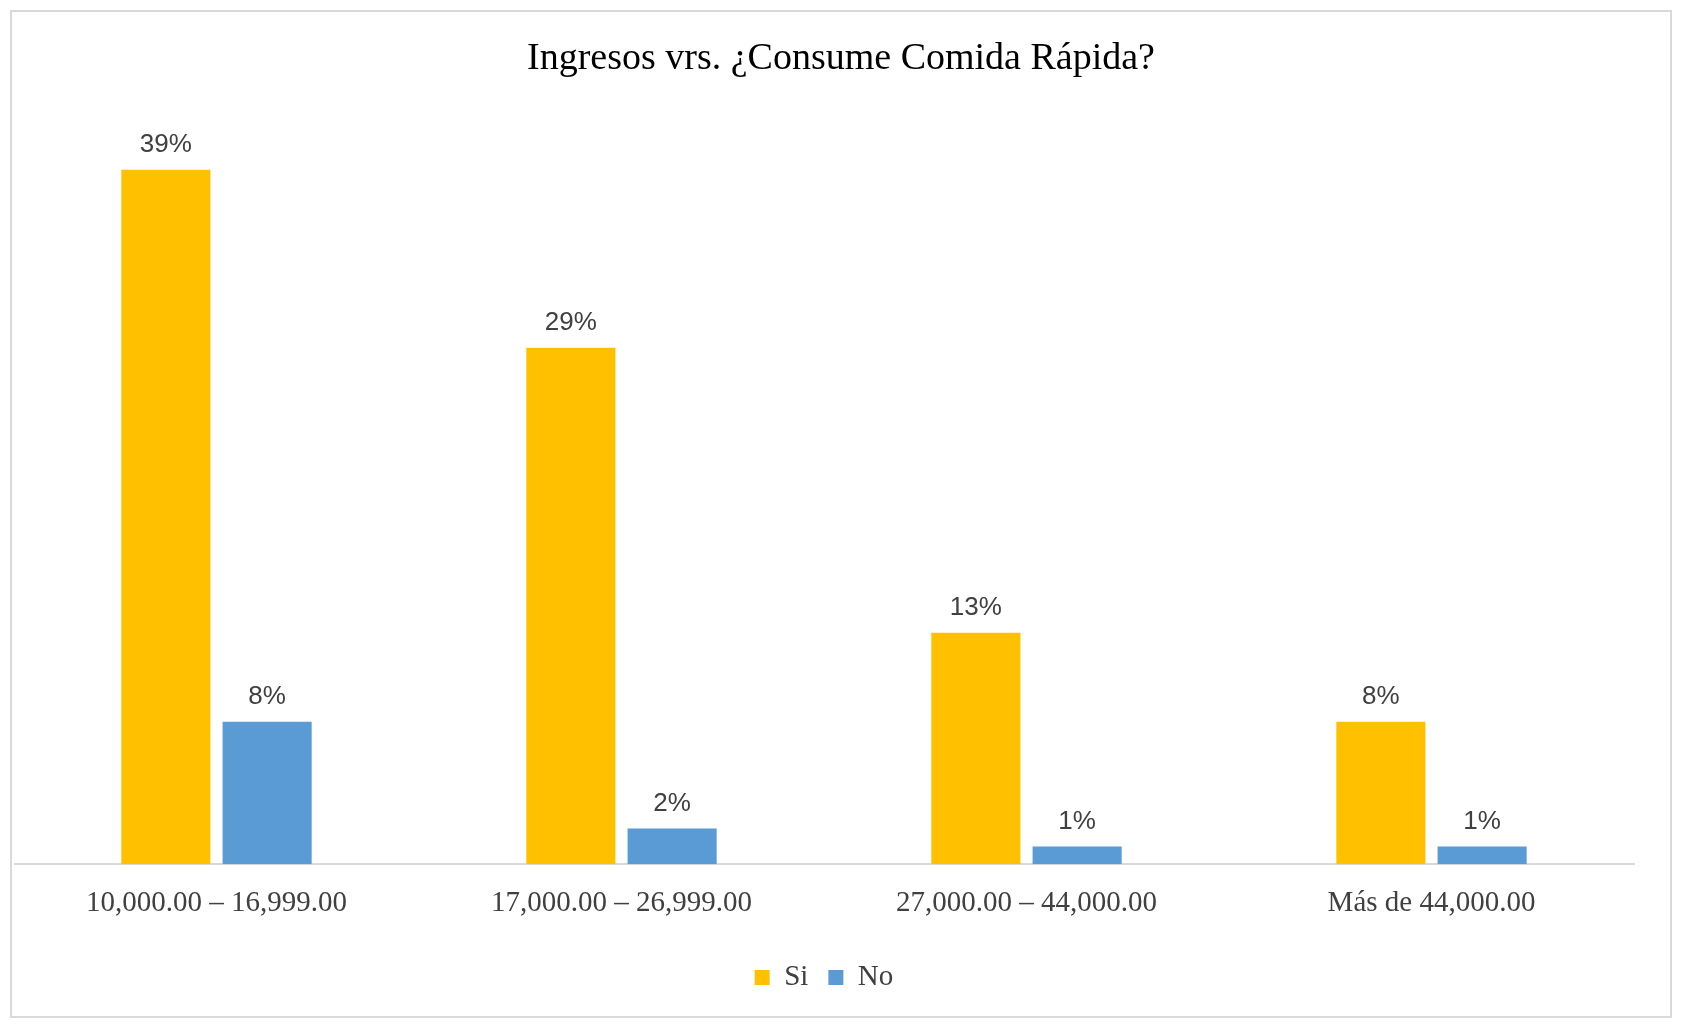  I want to click on x-tick-label: 10,000.00 – 16,999.00, so click(216, 901).